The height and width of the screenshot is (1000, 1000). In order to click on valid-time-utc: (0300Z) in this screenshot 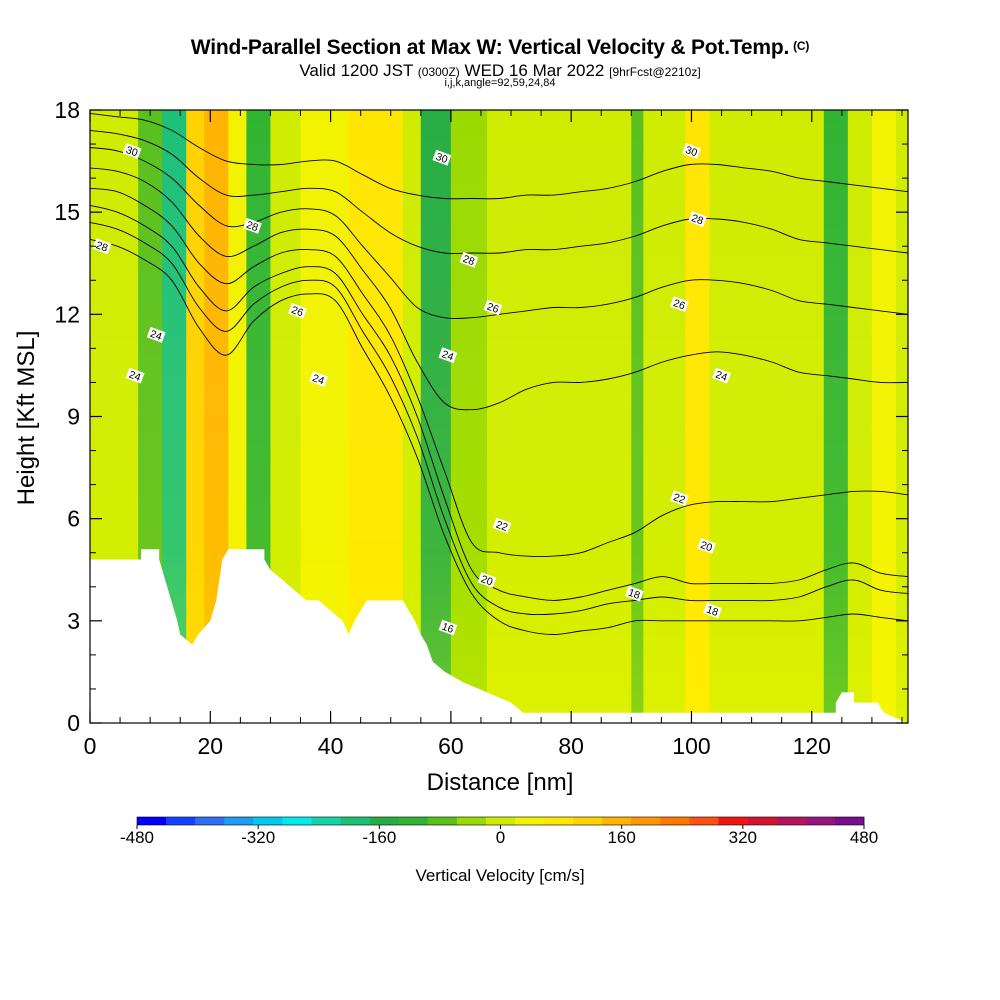, I will do `click(438, 72)`.